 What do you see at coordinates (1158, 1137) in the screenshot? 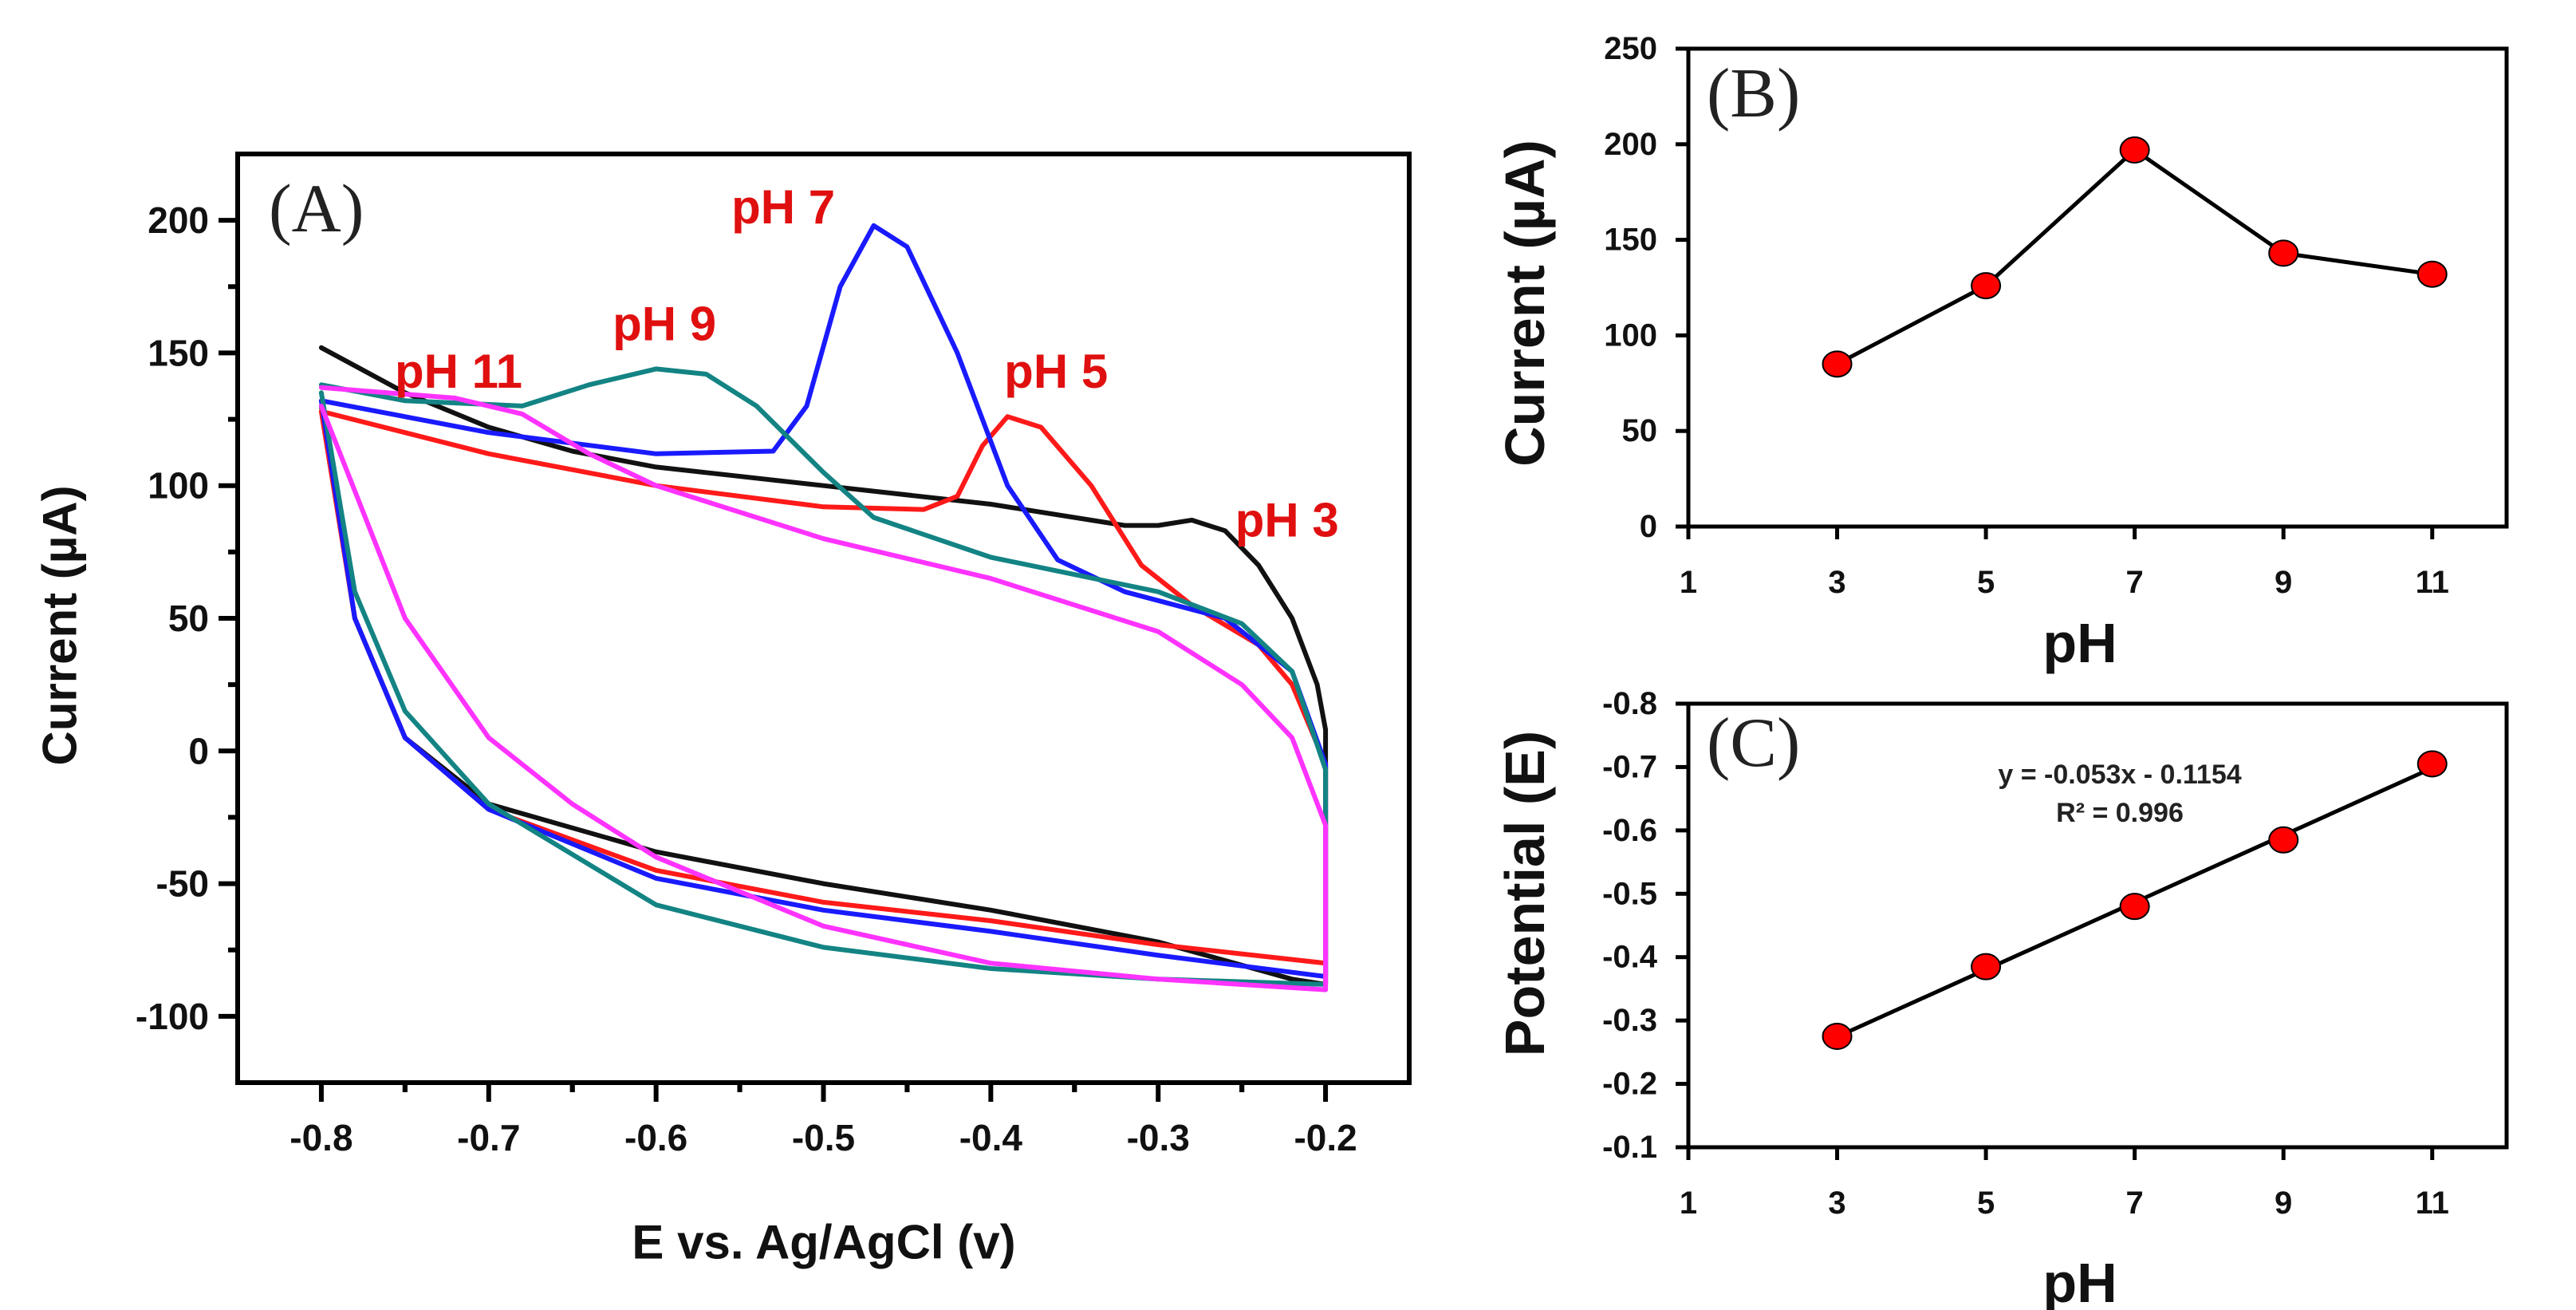
I see `x-tick-label: -0.3` at bounding box center [1158, 1137].